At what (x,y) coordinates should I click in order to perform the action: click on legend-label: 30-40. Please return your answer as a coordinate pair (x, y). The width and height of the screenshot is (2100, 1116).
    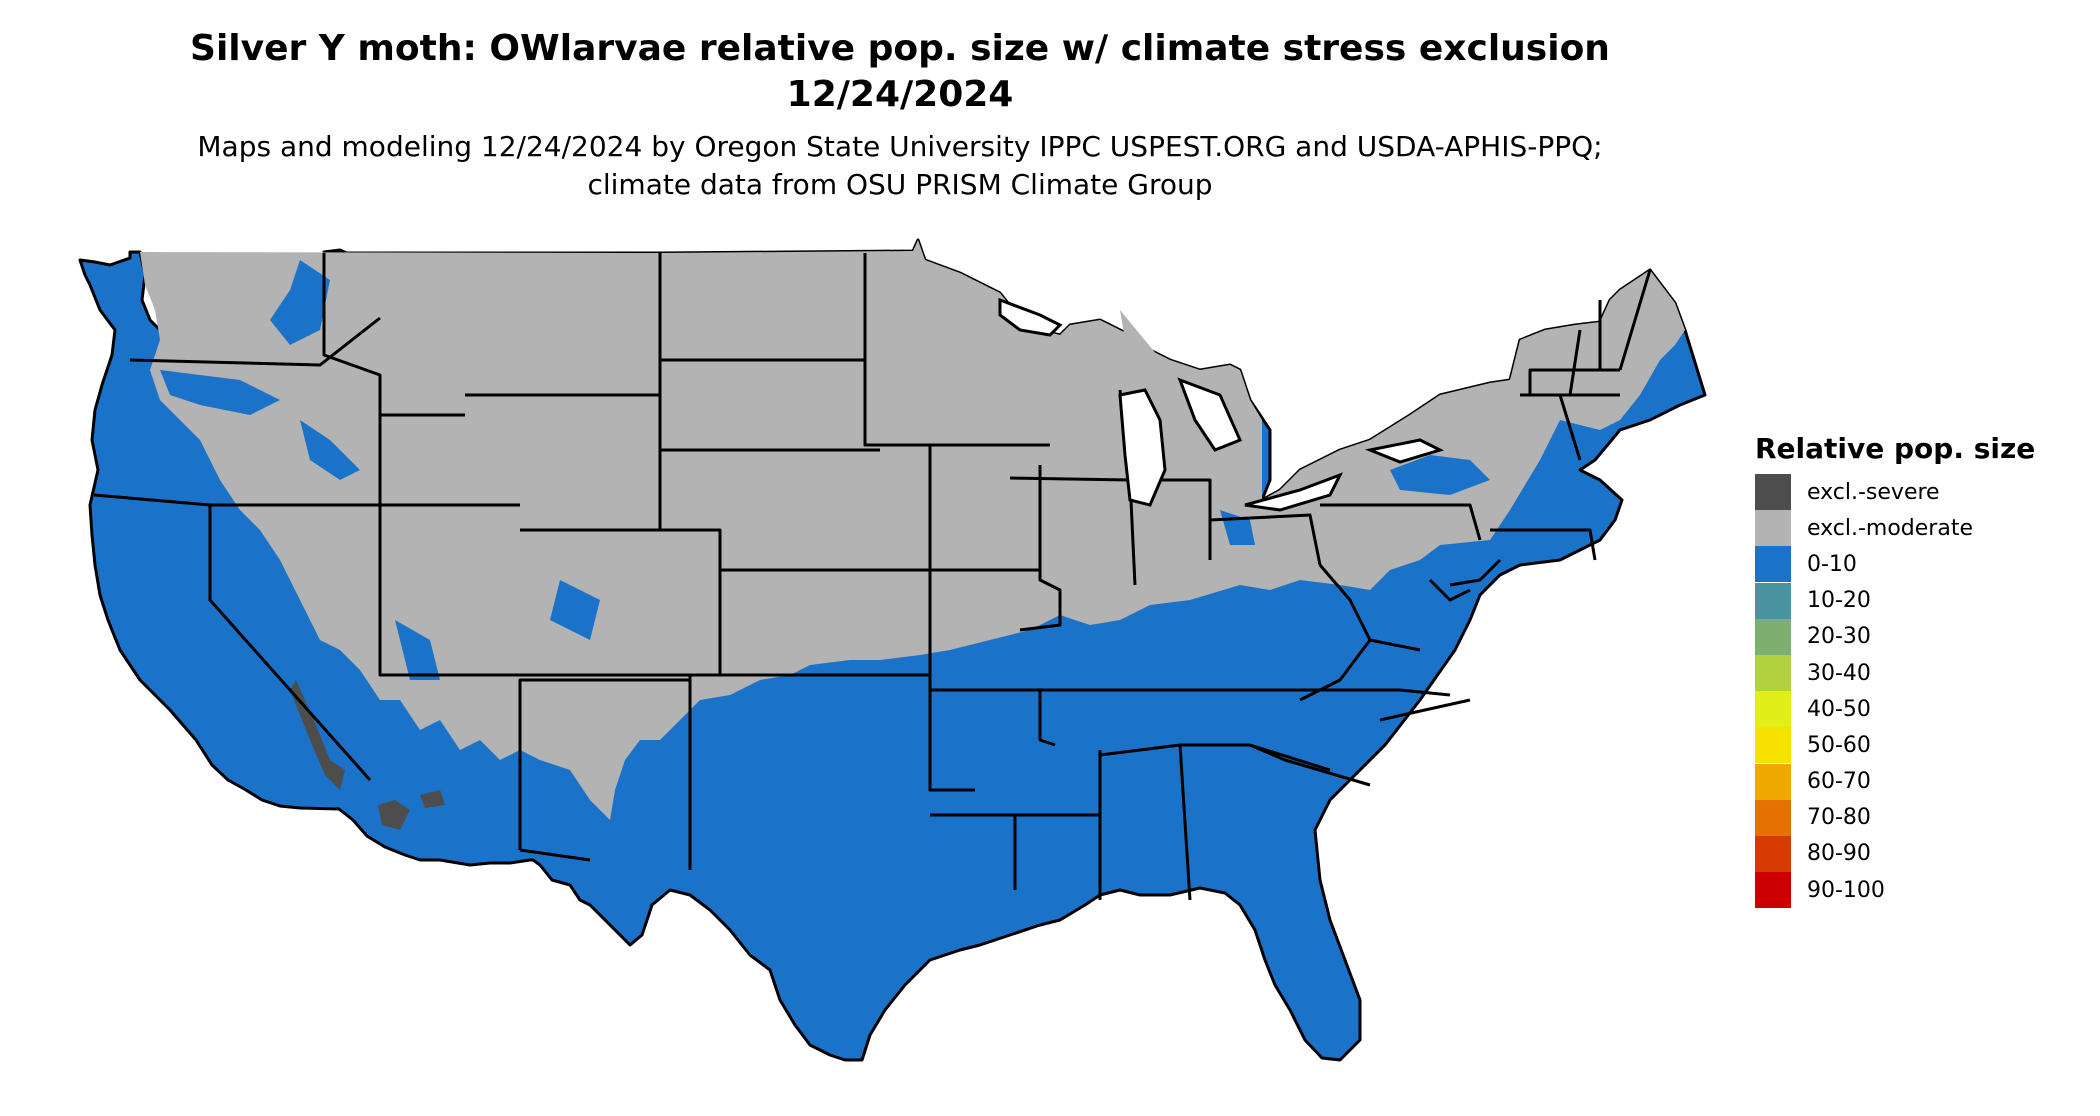
    Looking at the image, I should click on (1839, 673).